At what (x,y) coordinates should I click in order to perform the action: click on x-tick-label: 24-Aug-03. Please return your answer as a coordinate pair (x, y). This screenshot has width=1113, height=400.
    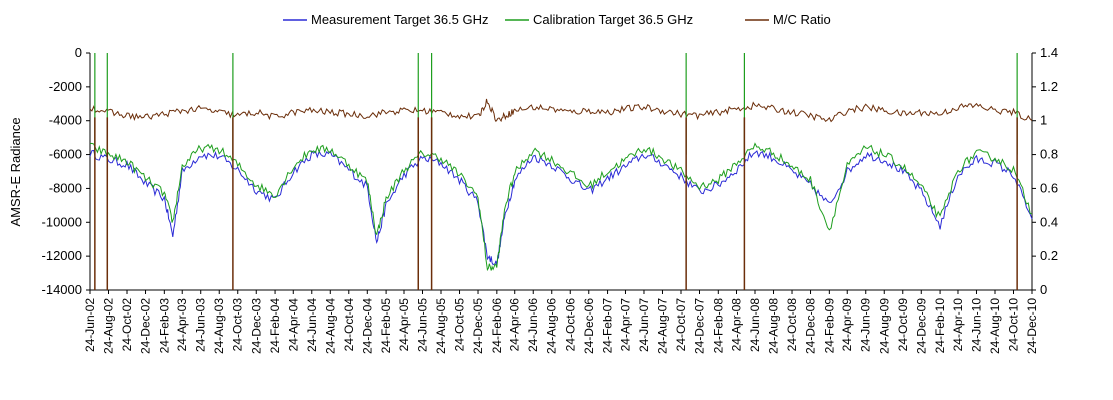
    Looking at the image, I should click on (219, 326).